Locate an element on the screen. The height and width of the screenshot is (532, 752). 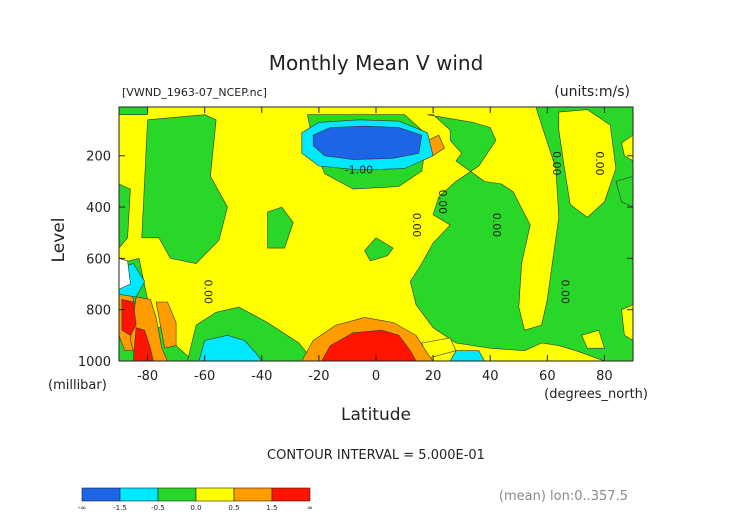
y-axis-units: (millibar) is located at coordinates (77, 385).